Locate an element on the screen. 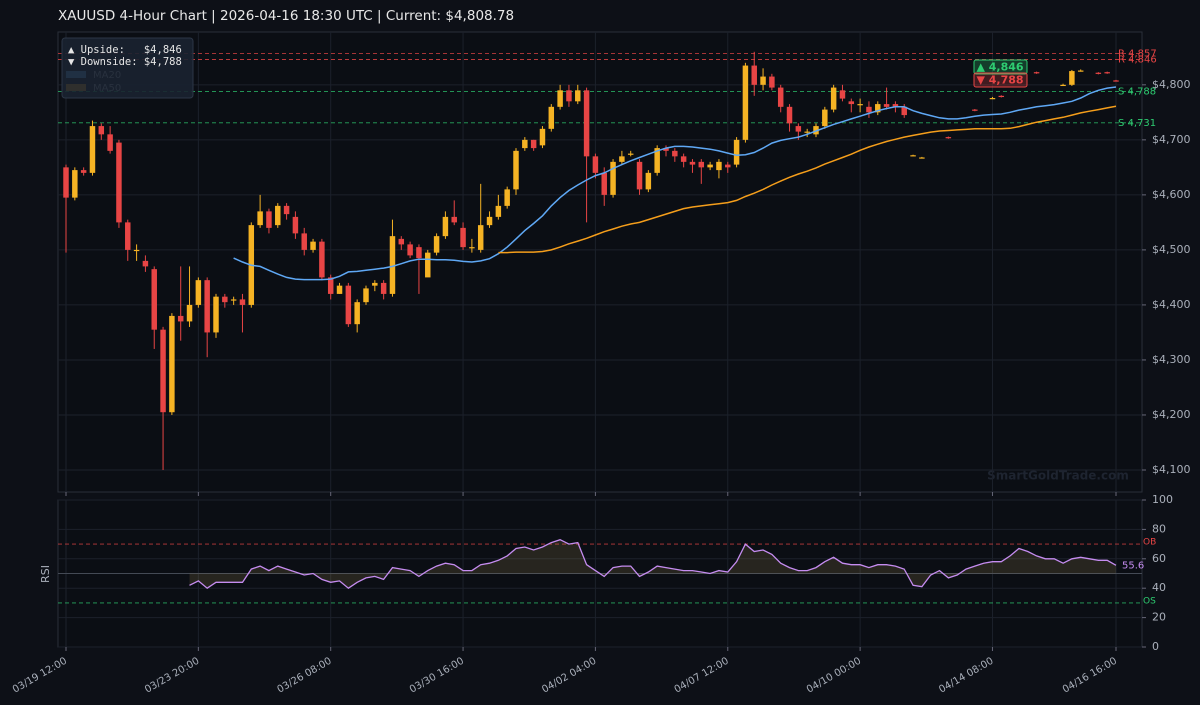  y-tick-label: $4,100 is located at coordinates (1171, 469).